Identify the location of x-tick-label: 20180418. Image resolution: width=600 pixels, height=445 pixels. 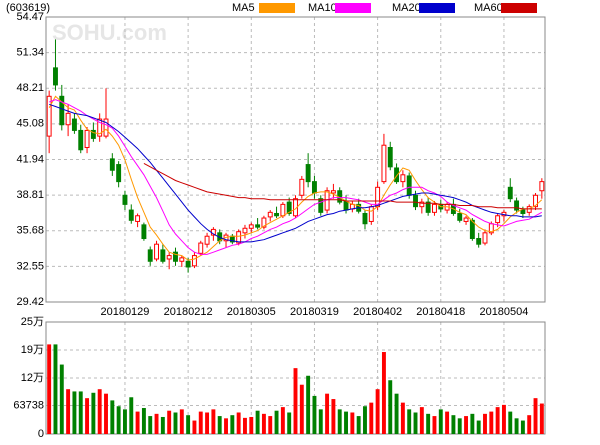
(440, 312).